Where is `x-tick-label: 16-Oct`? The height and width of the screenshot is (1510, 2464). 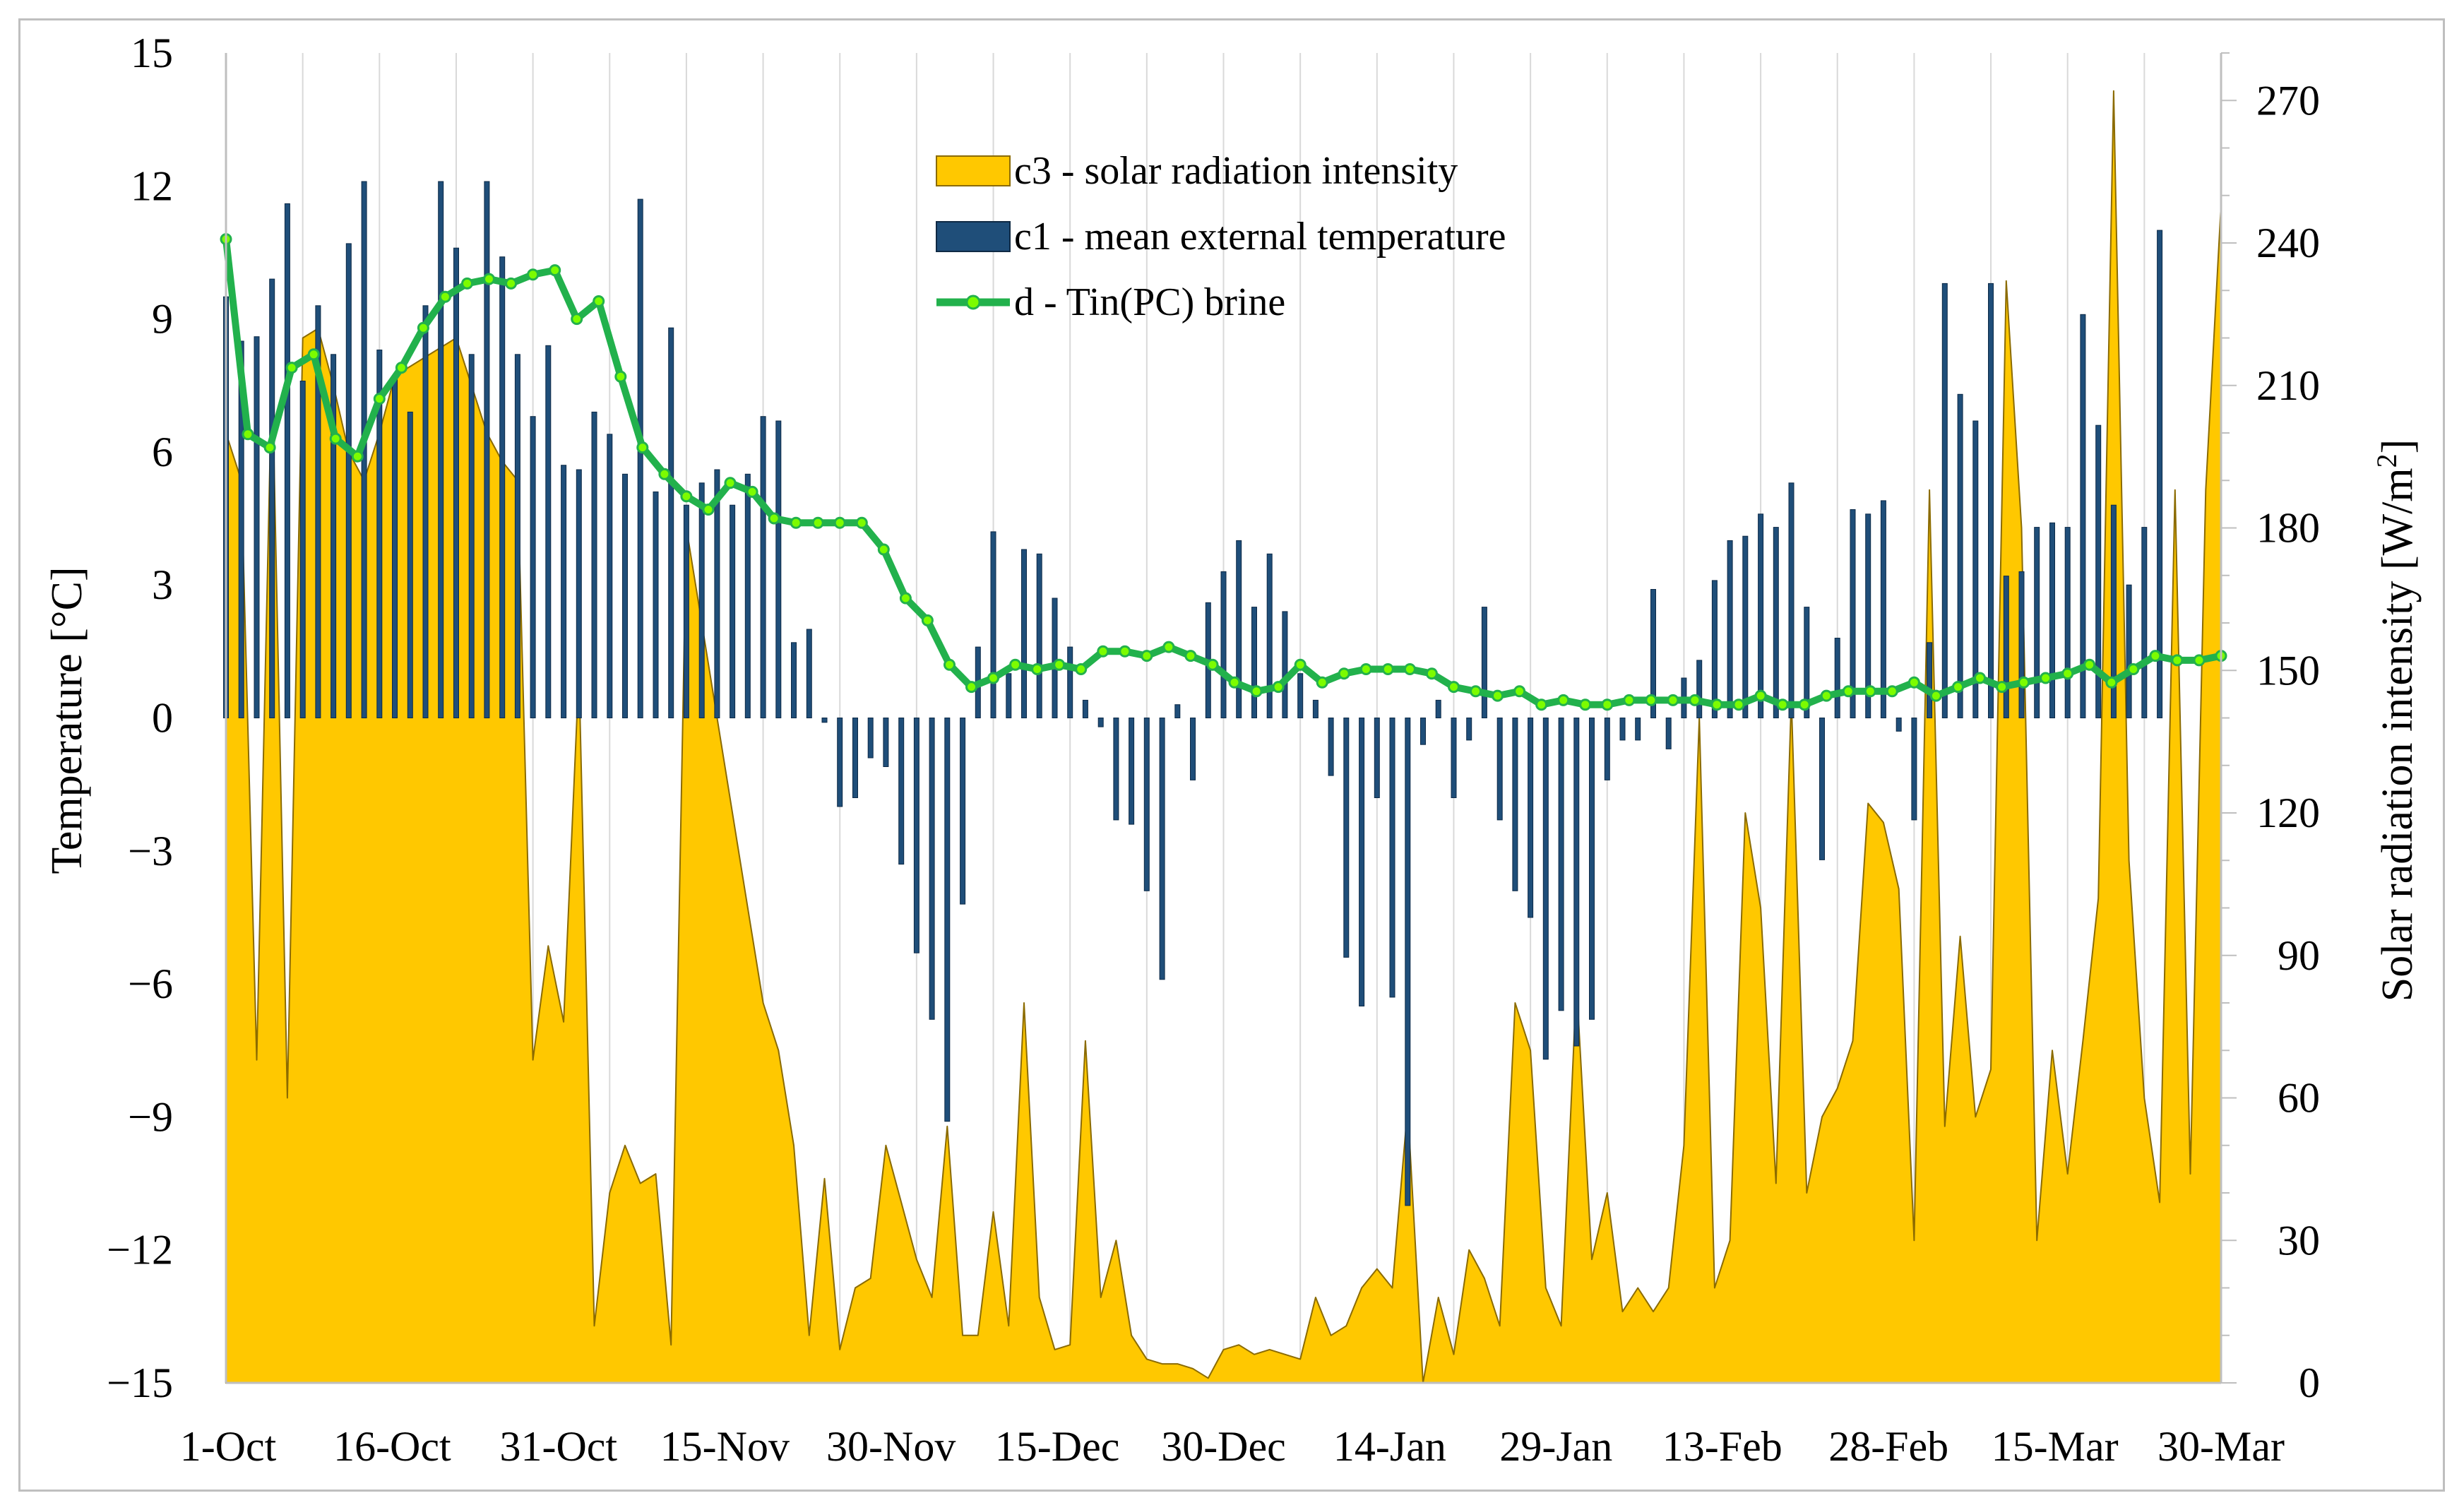
x-tick-label: 16-Oct is located at coordinates (392, 1446).